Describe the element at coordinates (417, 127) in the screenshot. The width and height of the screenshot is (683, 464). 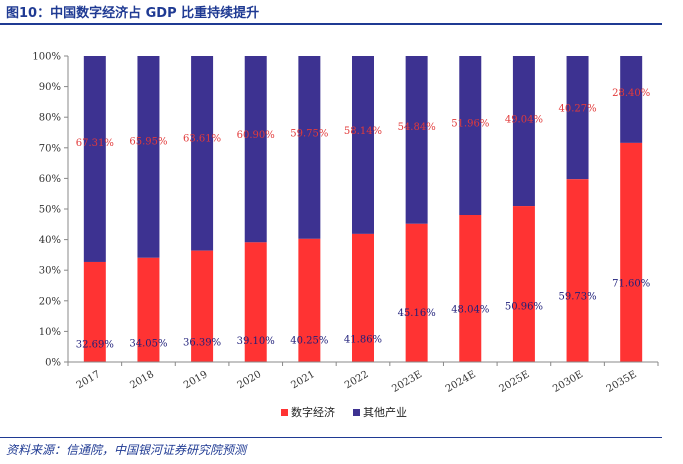
I see `label-other-2023E: 54.84%` at that location.